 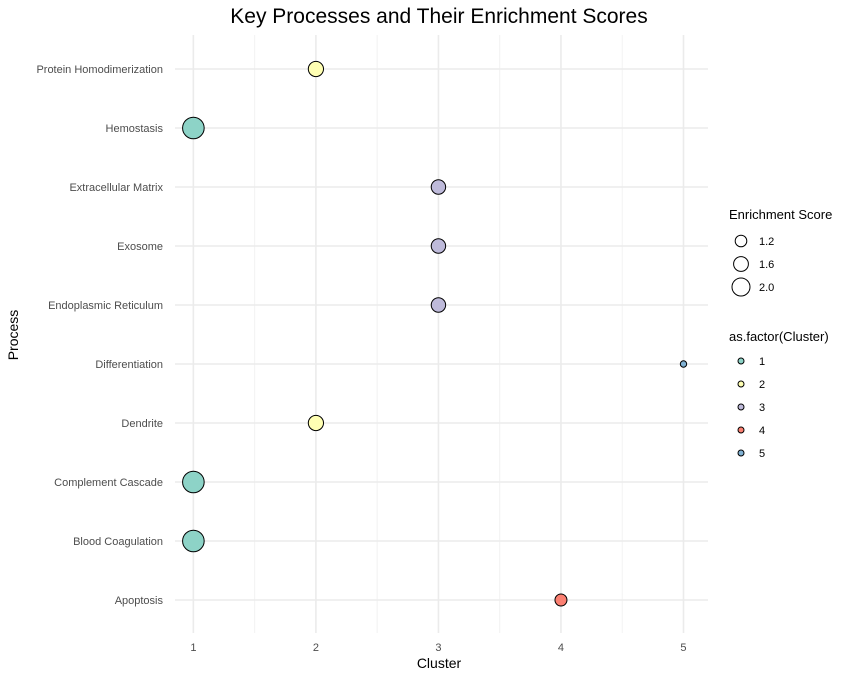 I want to click on y-tick-label: Dendrite, so click(x=142, y=424).